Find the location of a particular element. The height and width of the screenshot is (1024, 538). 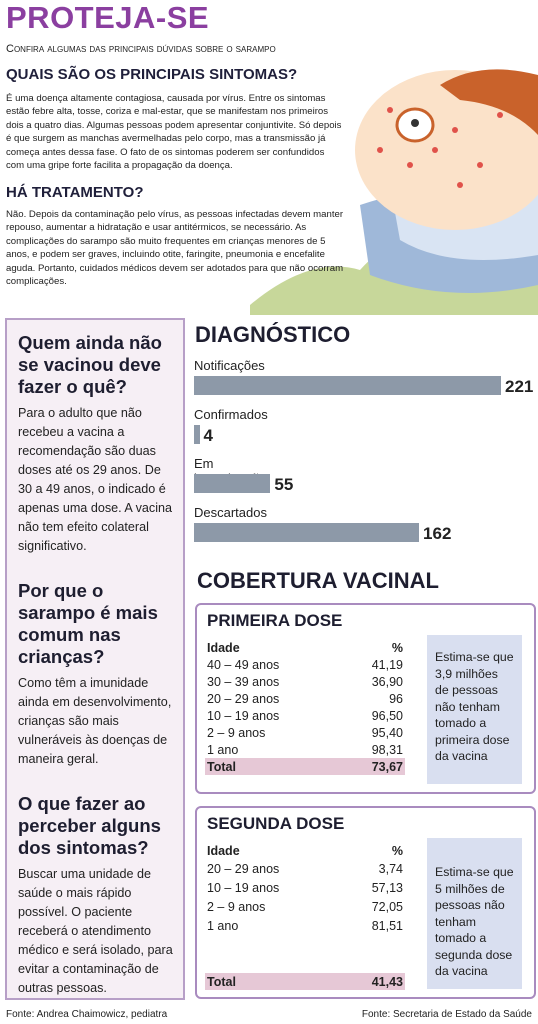

total-row: Total 73,67 is located at coordinates (305, 766).